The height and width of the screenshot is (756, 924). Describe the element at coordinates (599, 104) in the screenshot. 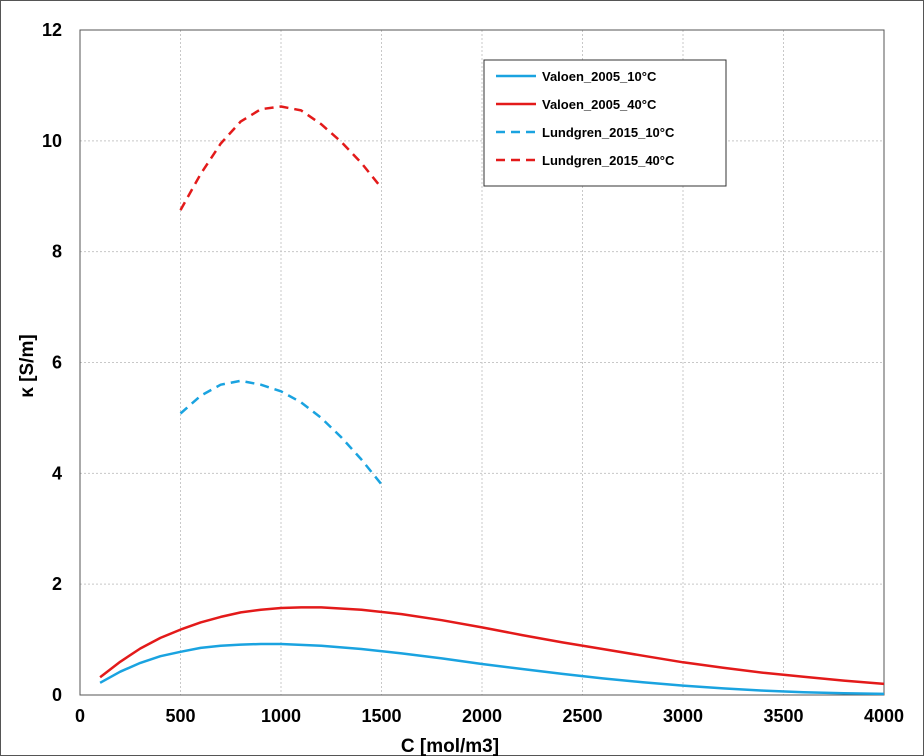

I see `legend-label: Valoen_2005_40°C` at that location.